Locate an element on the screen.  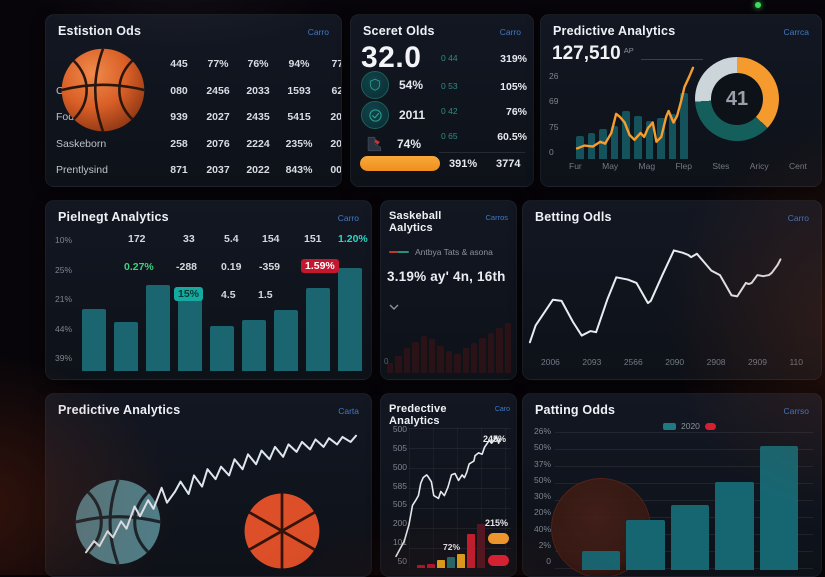
tick-label: 200 is located at coordinates (399, 523).